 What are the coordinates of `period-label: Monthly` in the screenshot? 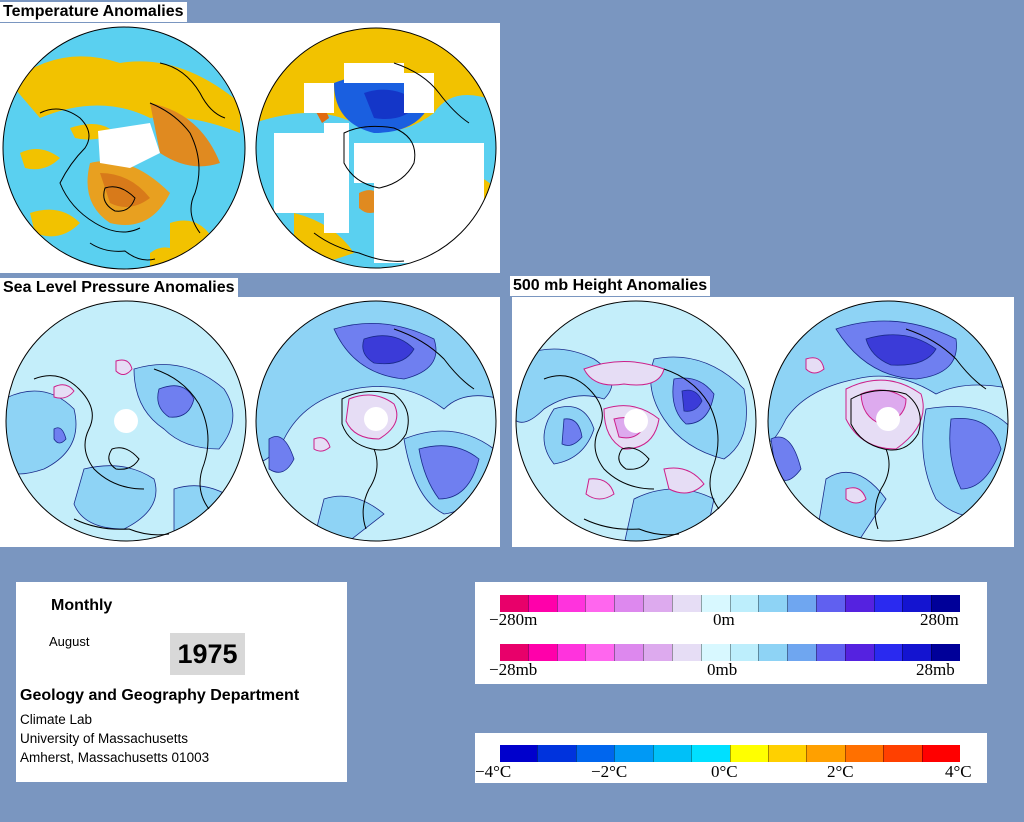 It's located at (82, 605).